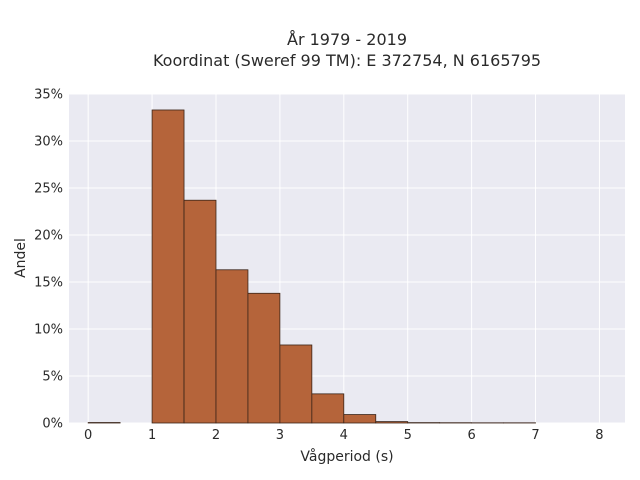  Describe the element at coordinates (48, 260) in the screenshot. I see `y-axis-ticks: 0% 5% 10% 15% 20% 25% 30% 35%` at that location.